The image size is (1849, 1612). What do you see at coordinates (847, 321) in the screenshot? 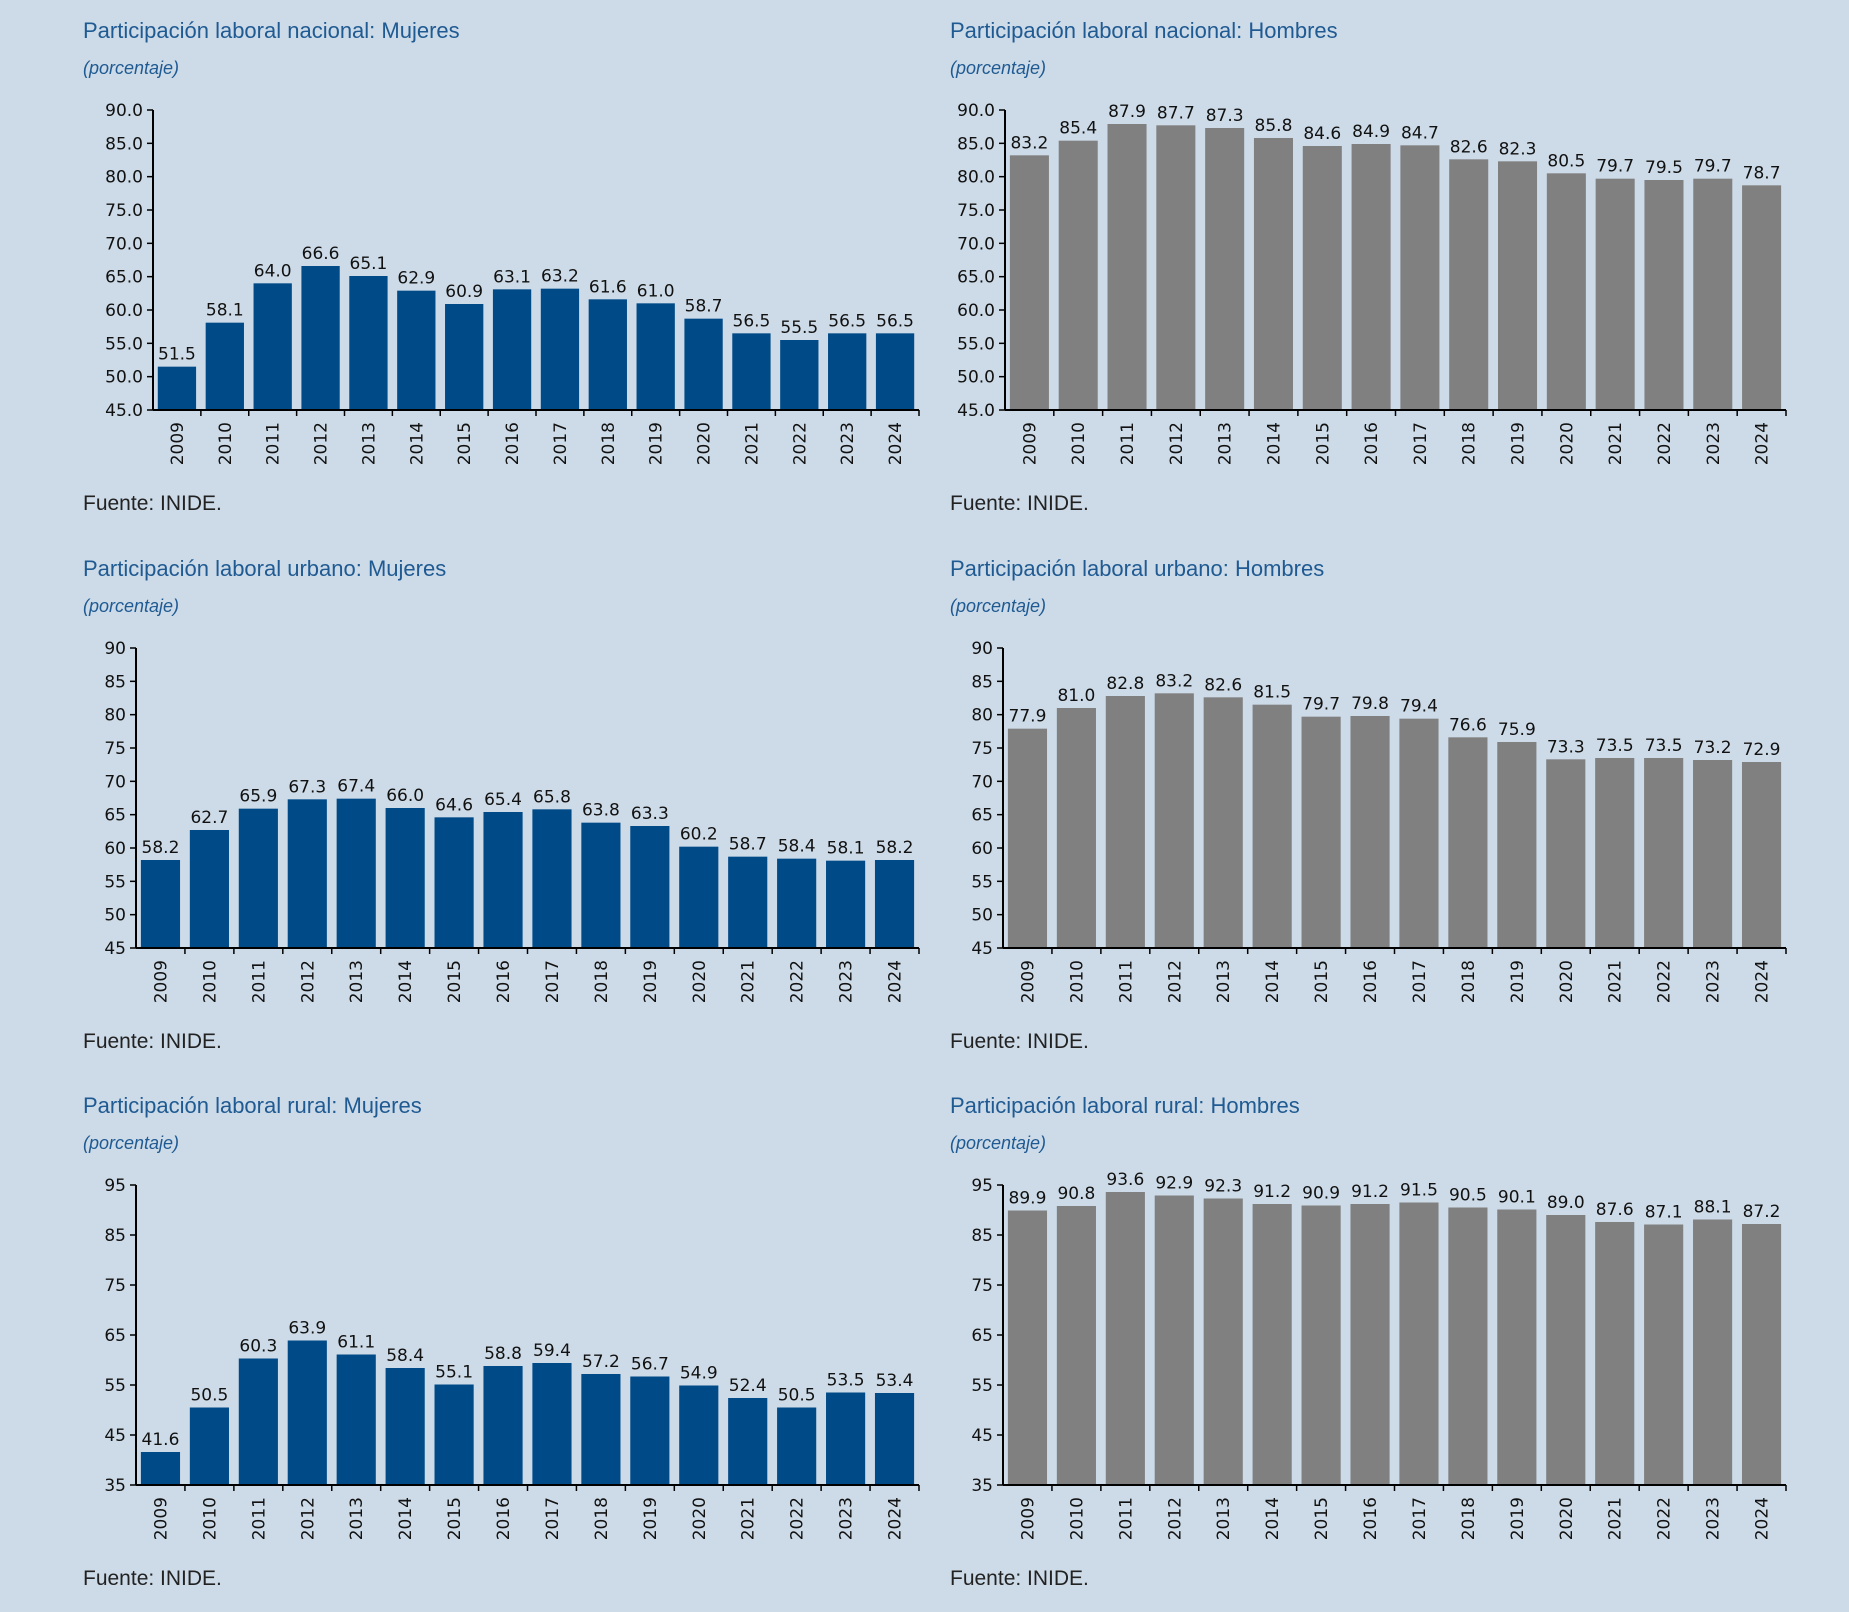
I see `data-label: 56.5` at bounding box center [847, 321].